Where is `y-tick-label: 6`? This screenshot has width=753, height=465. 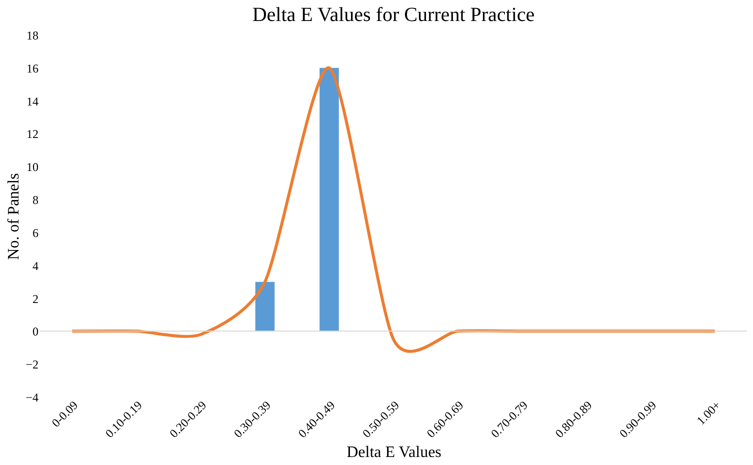 y-tick-label: 6 is located at coordinates (35, 233).